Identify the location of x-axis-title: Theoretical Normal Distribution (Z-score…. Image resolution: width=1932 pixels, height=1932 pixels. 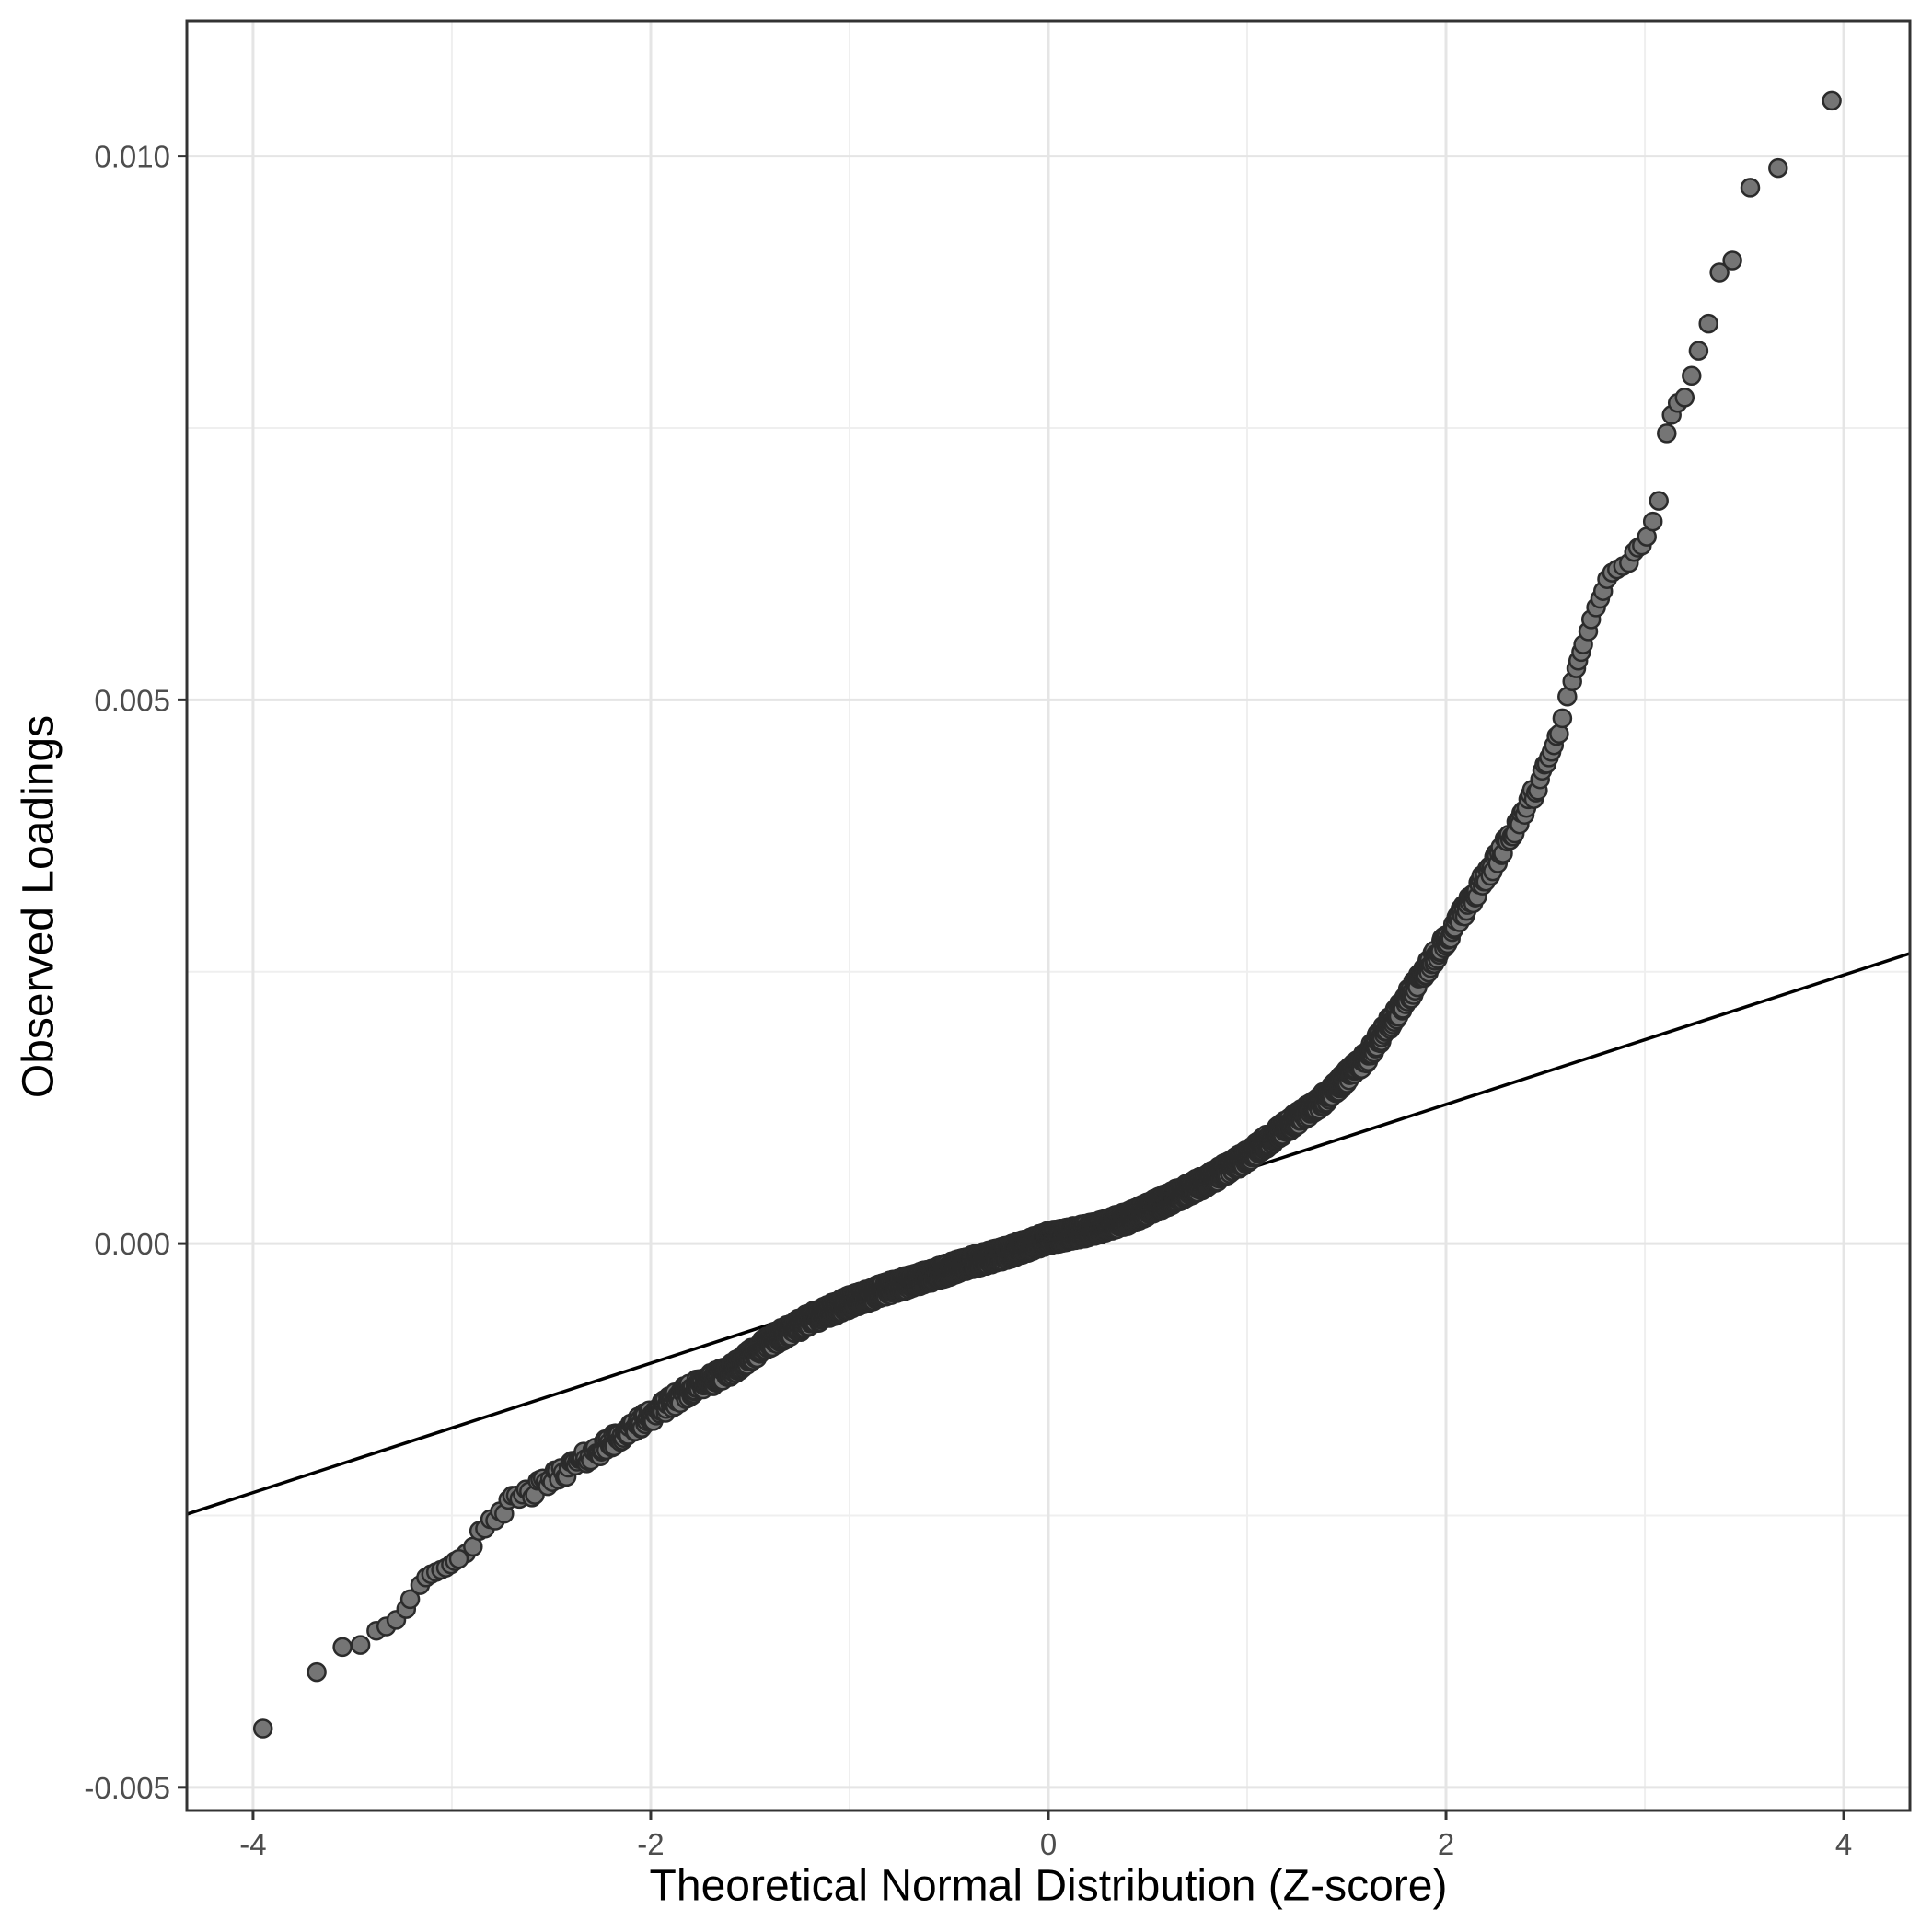
(1049, 1886).